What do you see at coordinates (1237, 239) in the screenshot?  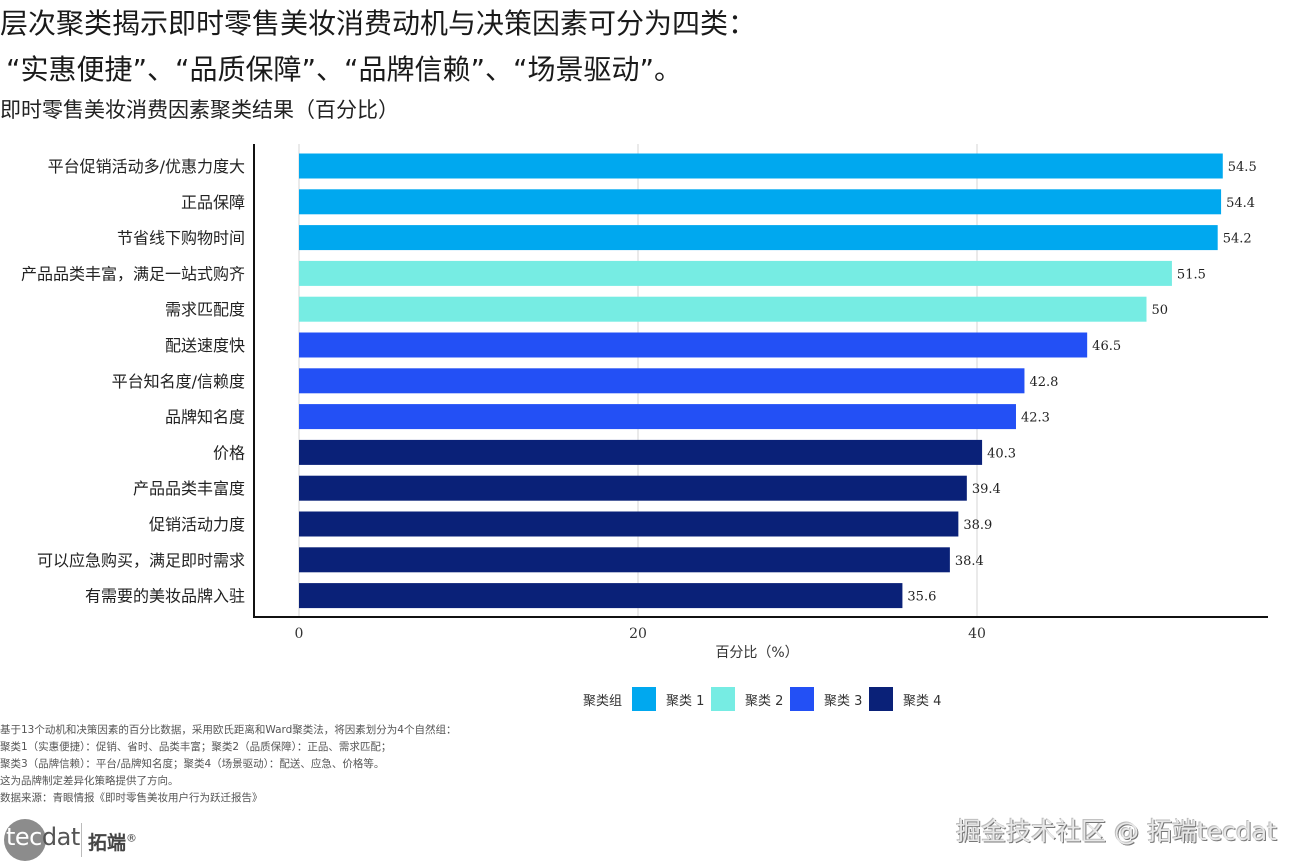 I see `value-label: 54.2` at bounding box center [1237, 239].